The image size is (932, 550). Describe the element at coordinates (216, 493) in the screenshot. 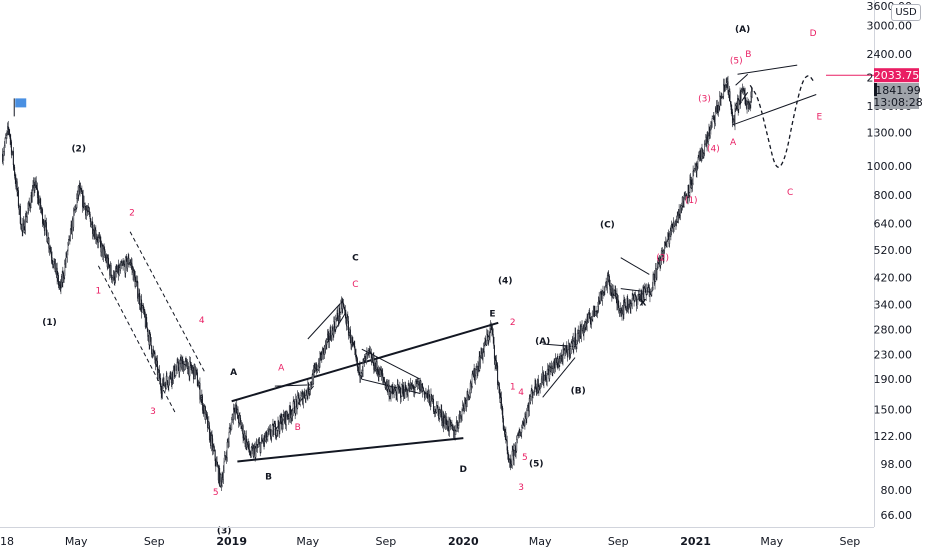

I see `wave-label: 5` at that location.